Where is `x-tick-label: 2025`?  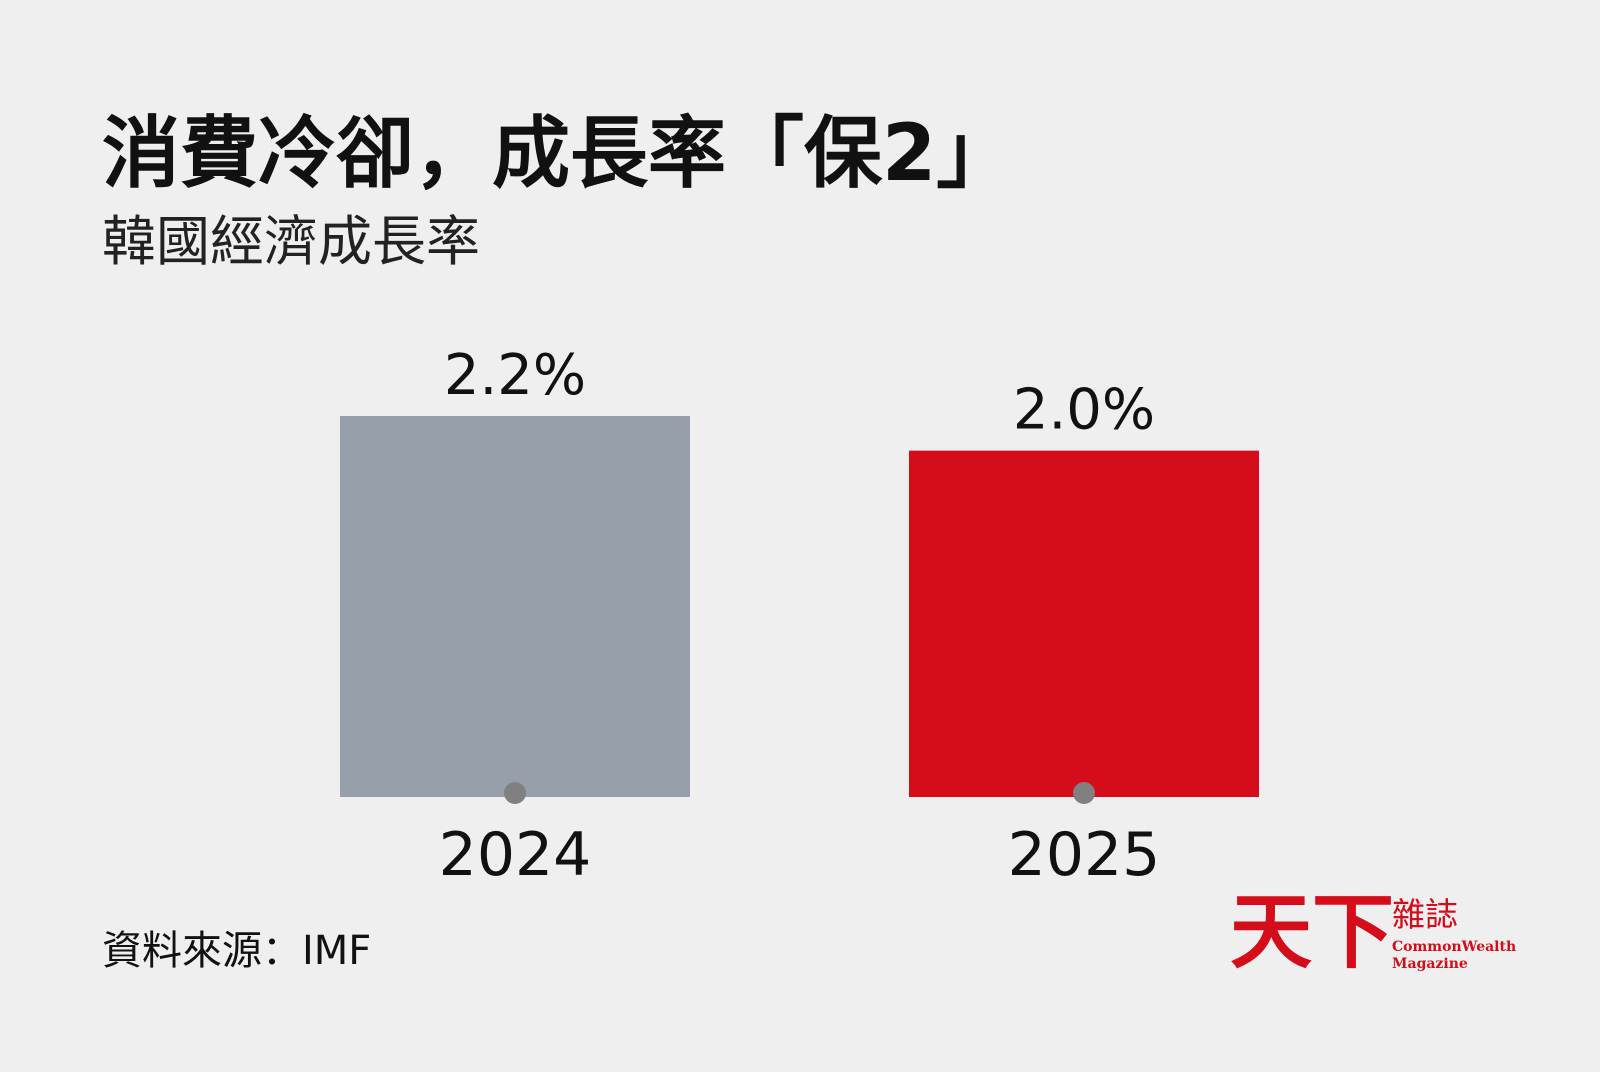 x-tick-label: 2025 is located at coordinates (1084, 855).